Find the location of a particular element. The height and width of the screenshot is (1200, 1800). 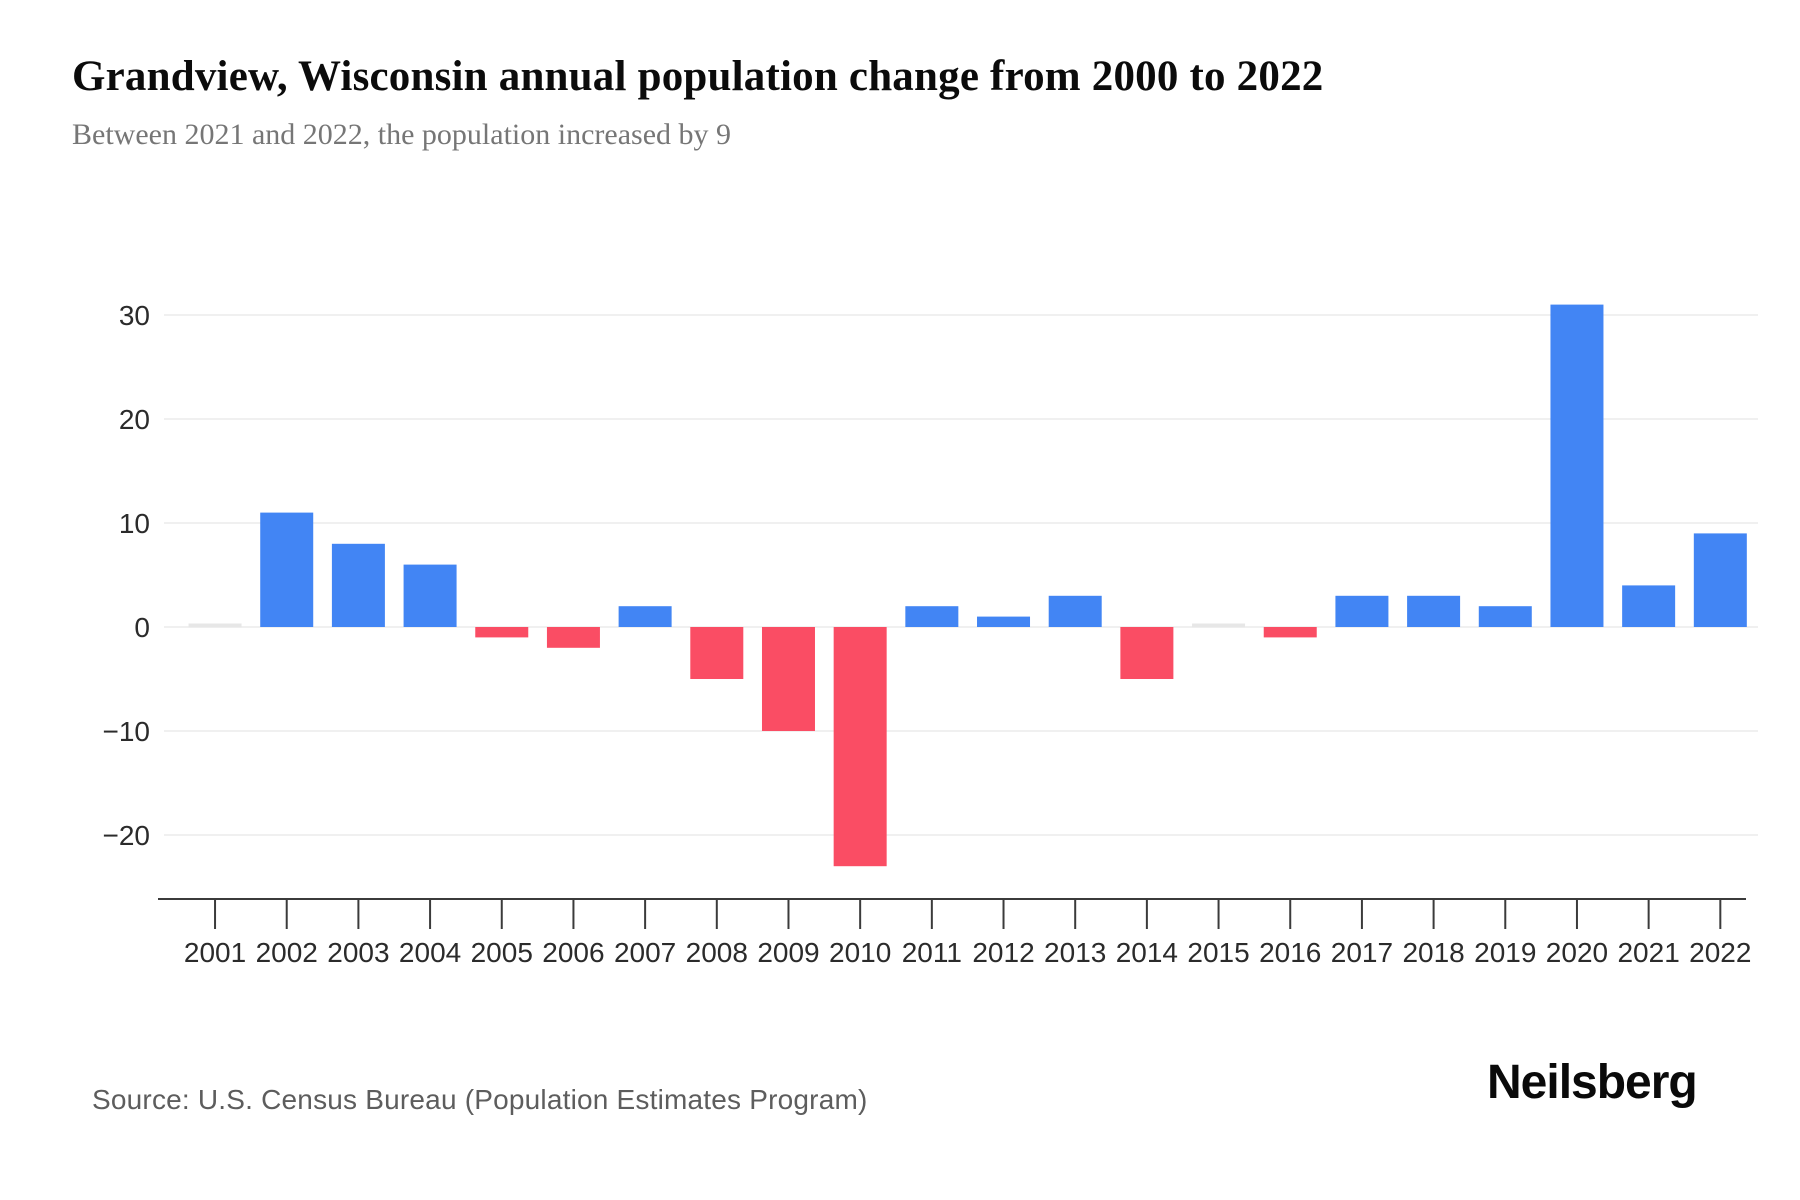

y-tick-label--20: −20 is located at coordinates (127, 835).